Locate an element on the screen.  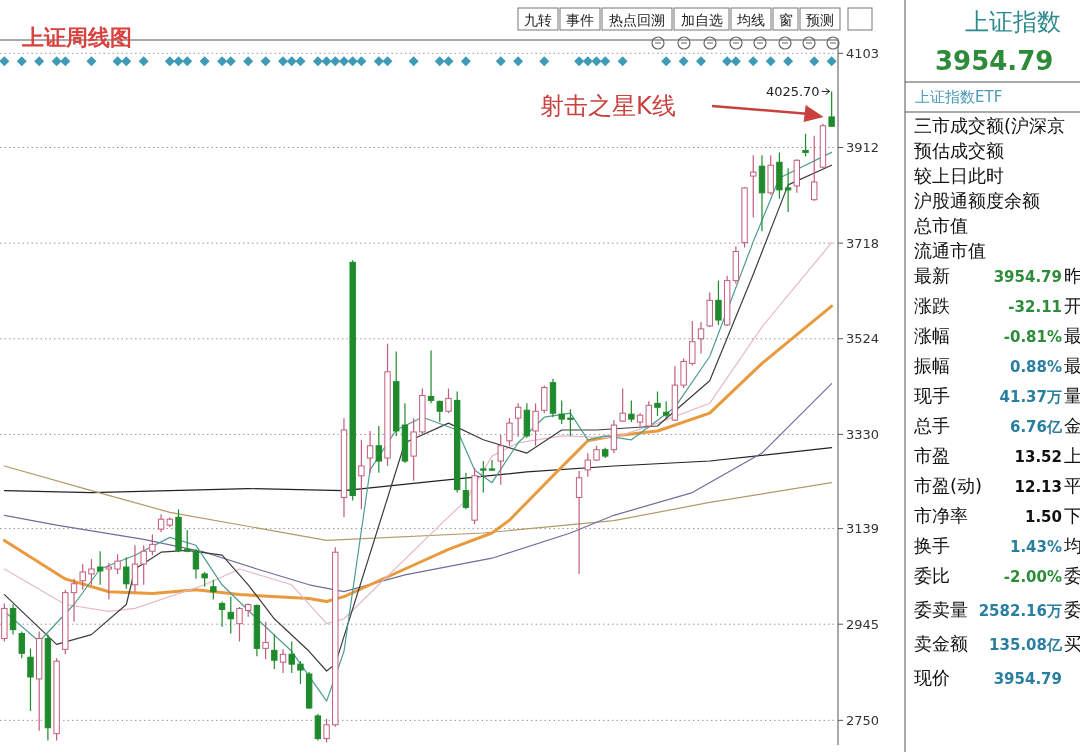
category-label: 现手 is located at coordinates (932, 395).